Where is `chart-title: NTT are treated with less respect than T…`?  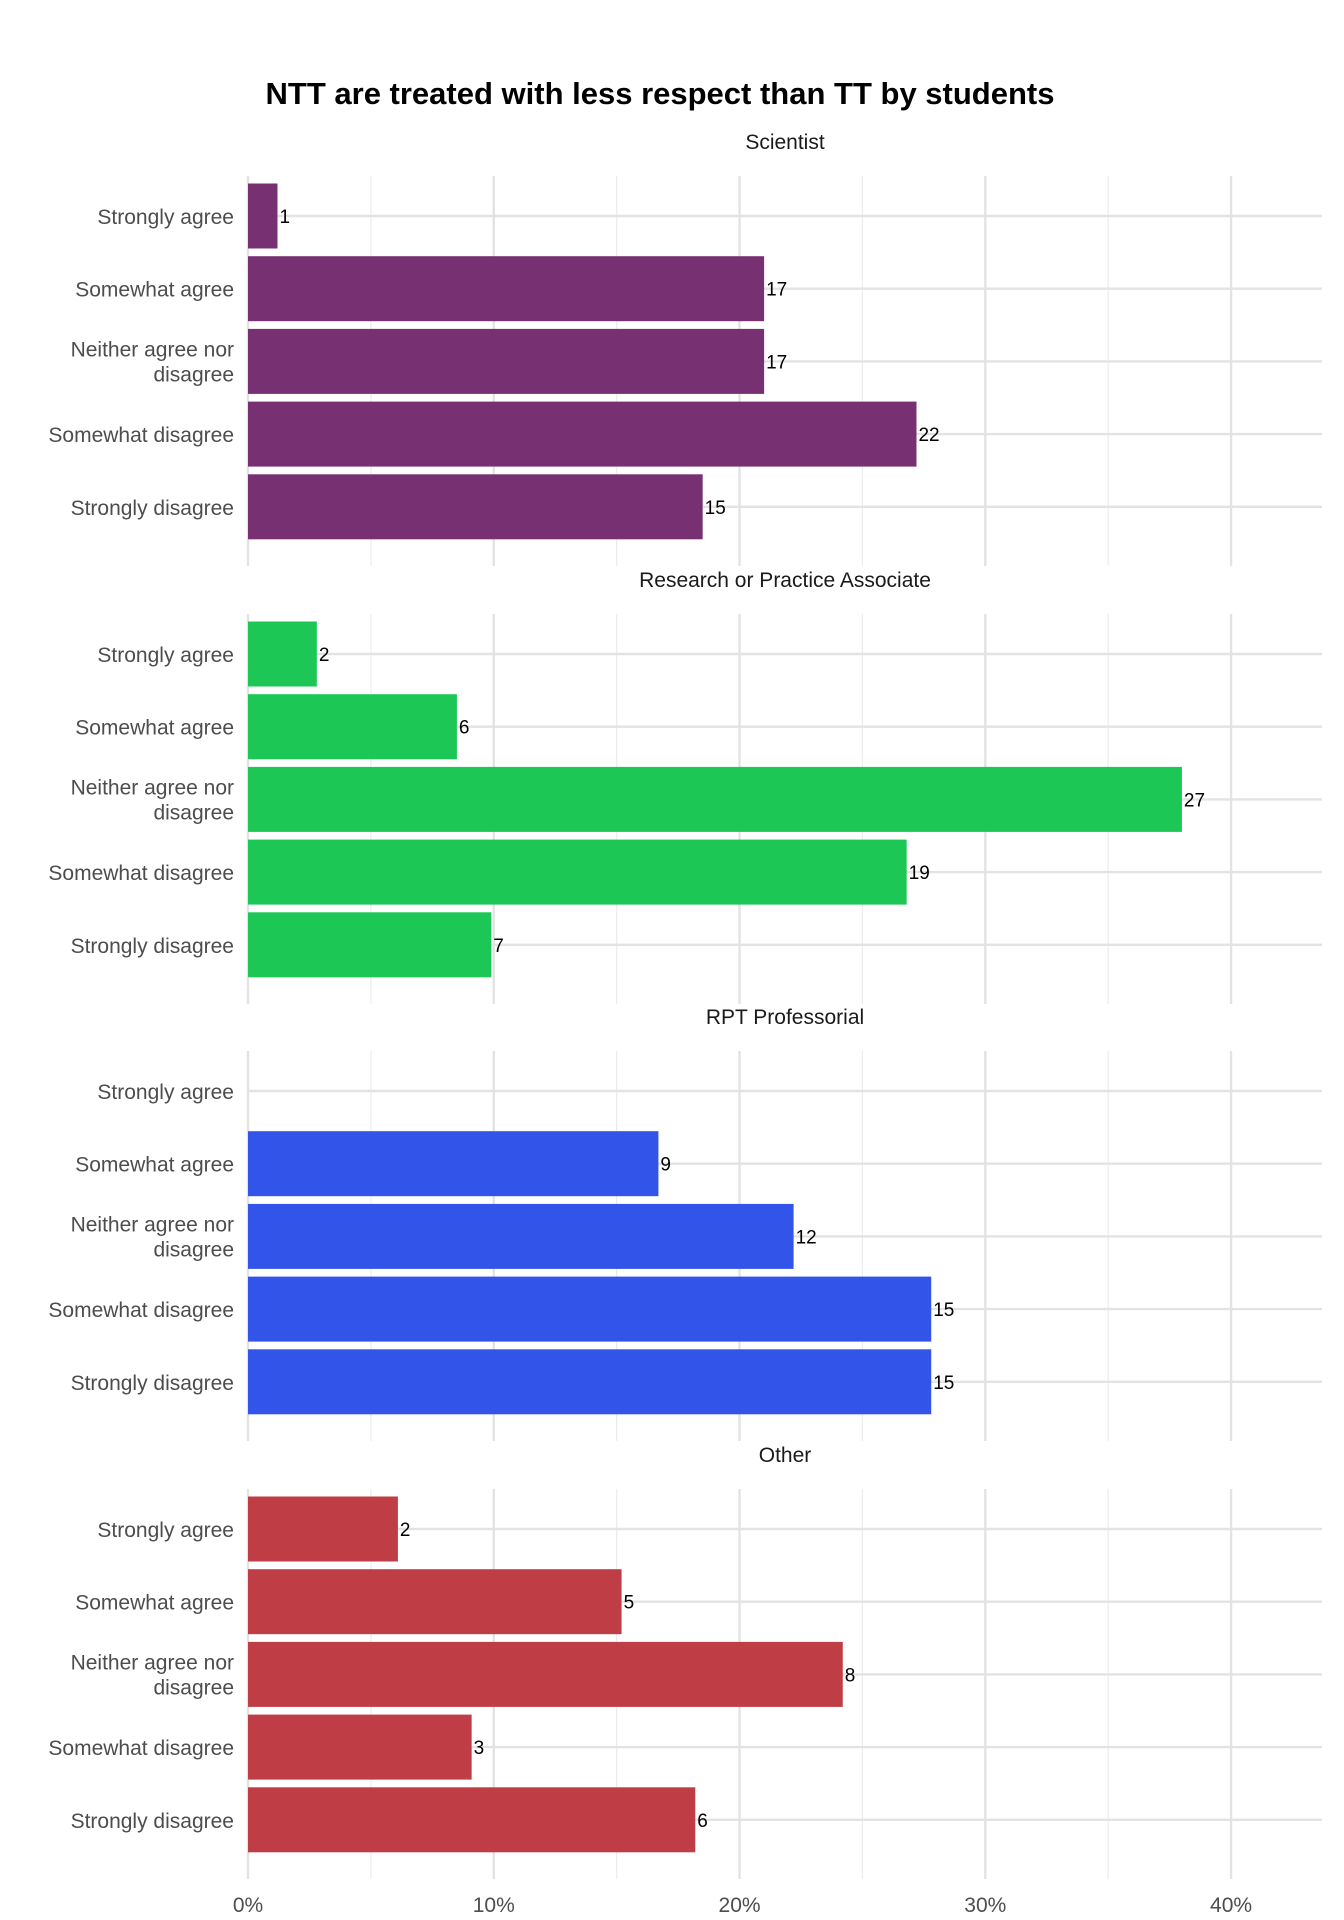 chart-title: NTT are treated with less respect than T… is located at coordinates (660, 93).